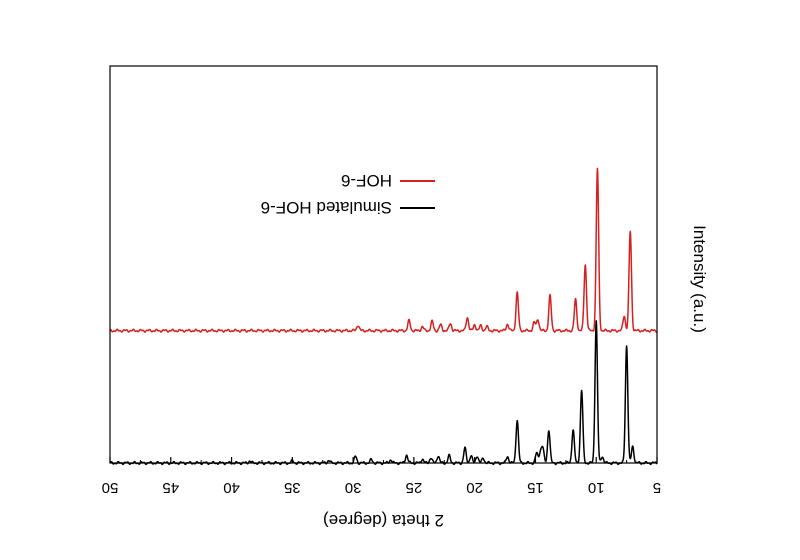 This screenshot has height=560, width=800. What do you see at coordinates (383, 460) in the screenshot?
I see `x-axis-ticks` at bounding box center [383, 460].